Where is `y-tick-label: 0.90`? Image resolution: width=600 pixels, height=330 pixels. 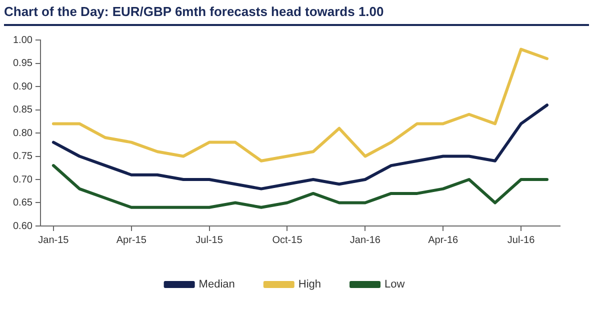 y-tick-label: 0.90 is located at coordinates (22, 86).